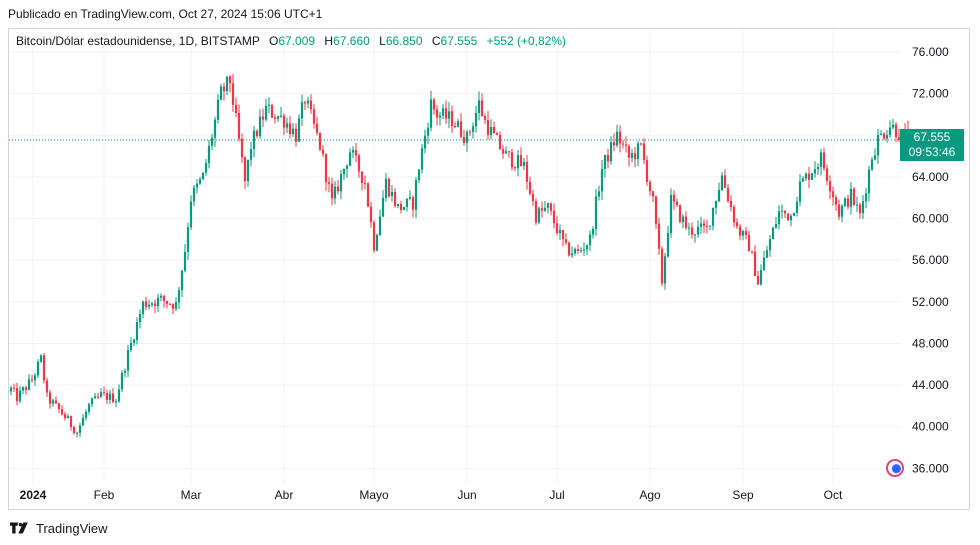 The image size is (980, 545). What do you see at coordinates (895, 468) in the screenshot?
I see `globe-icon` at bounding box center [895, 468].